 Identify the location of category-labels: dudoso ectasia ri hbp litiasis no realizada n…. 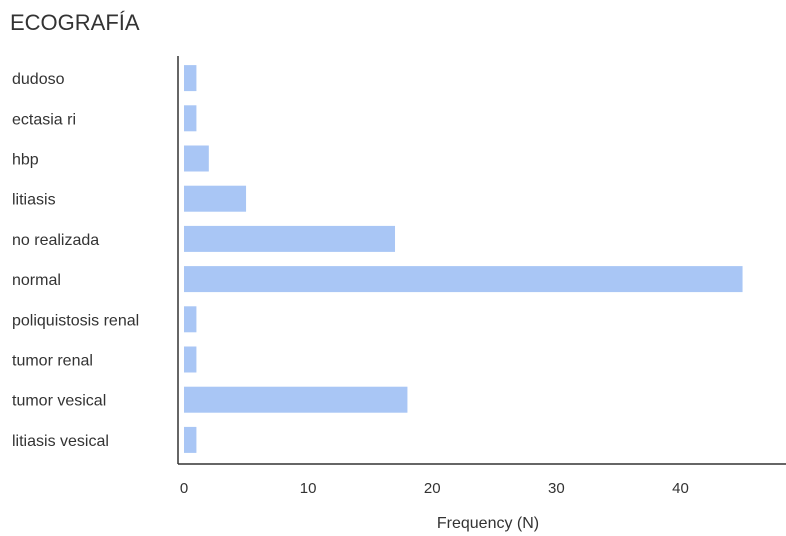
(75, 260).